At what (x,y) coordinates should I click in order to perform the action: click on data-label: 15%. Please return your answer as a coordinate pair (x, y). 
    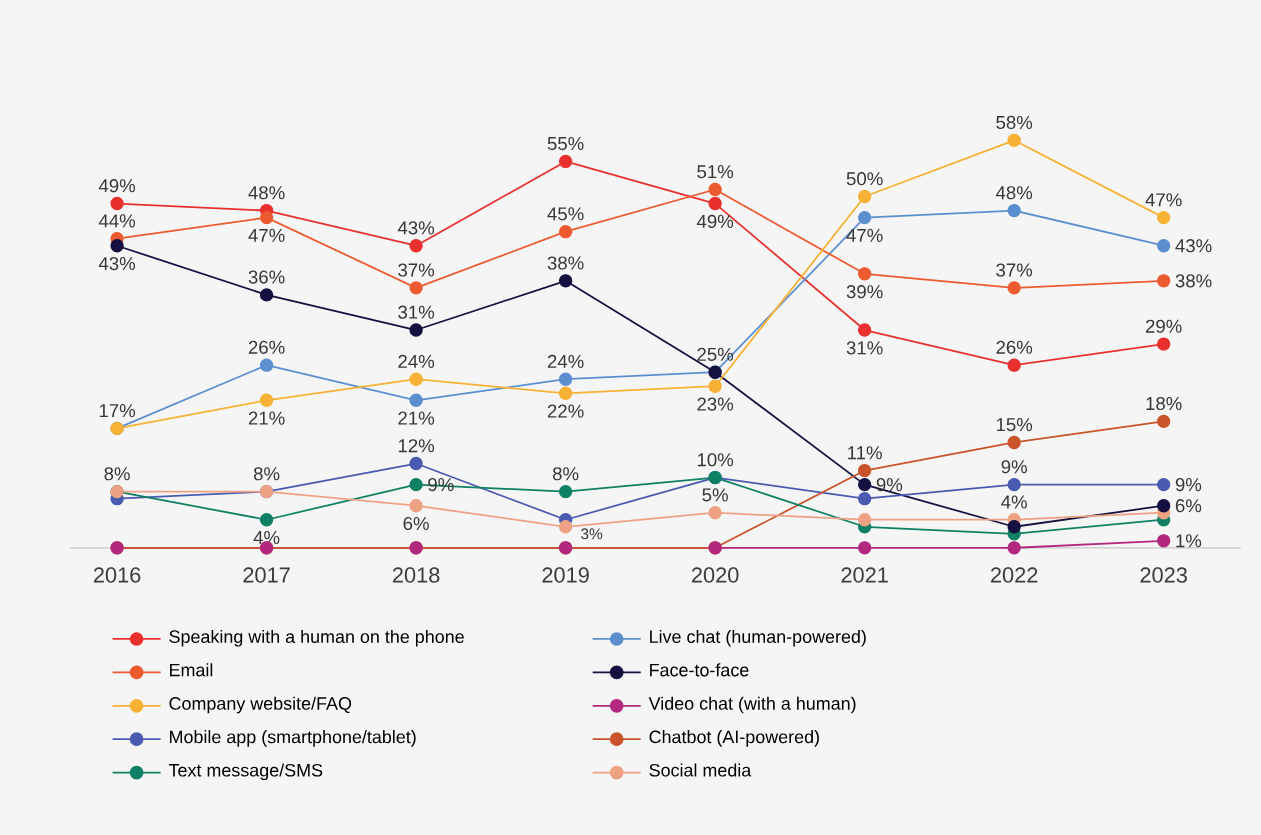
    Looking at the image, I should click on (1014, 425).